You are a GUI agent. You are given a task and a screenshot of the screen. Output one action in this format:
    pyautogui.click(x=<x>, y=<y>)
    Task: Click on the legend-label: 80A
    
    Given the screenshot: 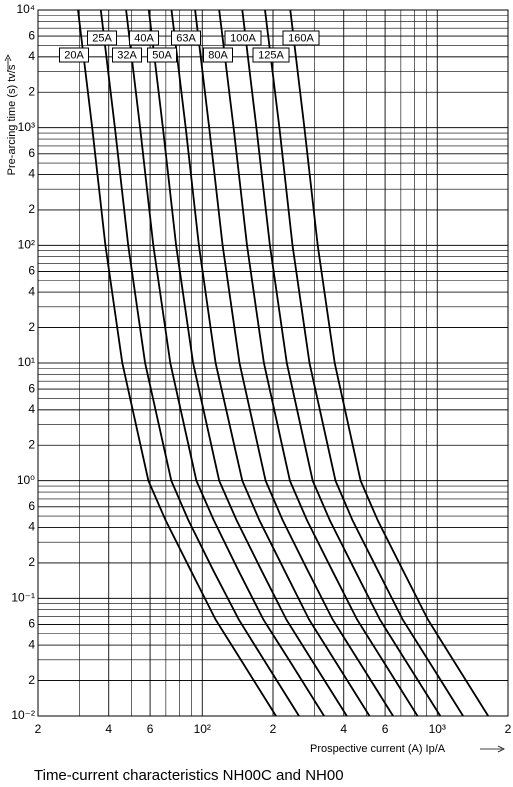 What is the action you would take?
    pyautogui.click(x=218, y=55)
    